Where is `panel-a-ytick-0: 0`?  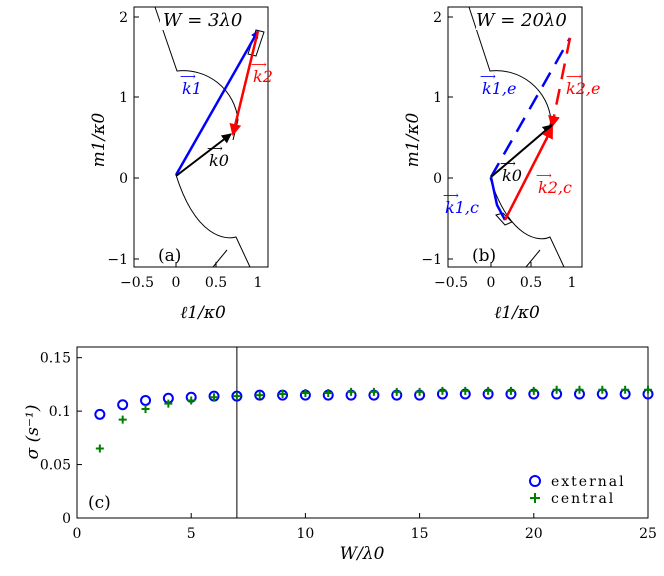 panel-a-ytick-0: 0 is located at coordinates (123, 179).